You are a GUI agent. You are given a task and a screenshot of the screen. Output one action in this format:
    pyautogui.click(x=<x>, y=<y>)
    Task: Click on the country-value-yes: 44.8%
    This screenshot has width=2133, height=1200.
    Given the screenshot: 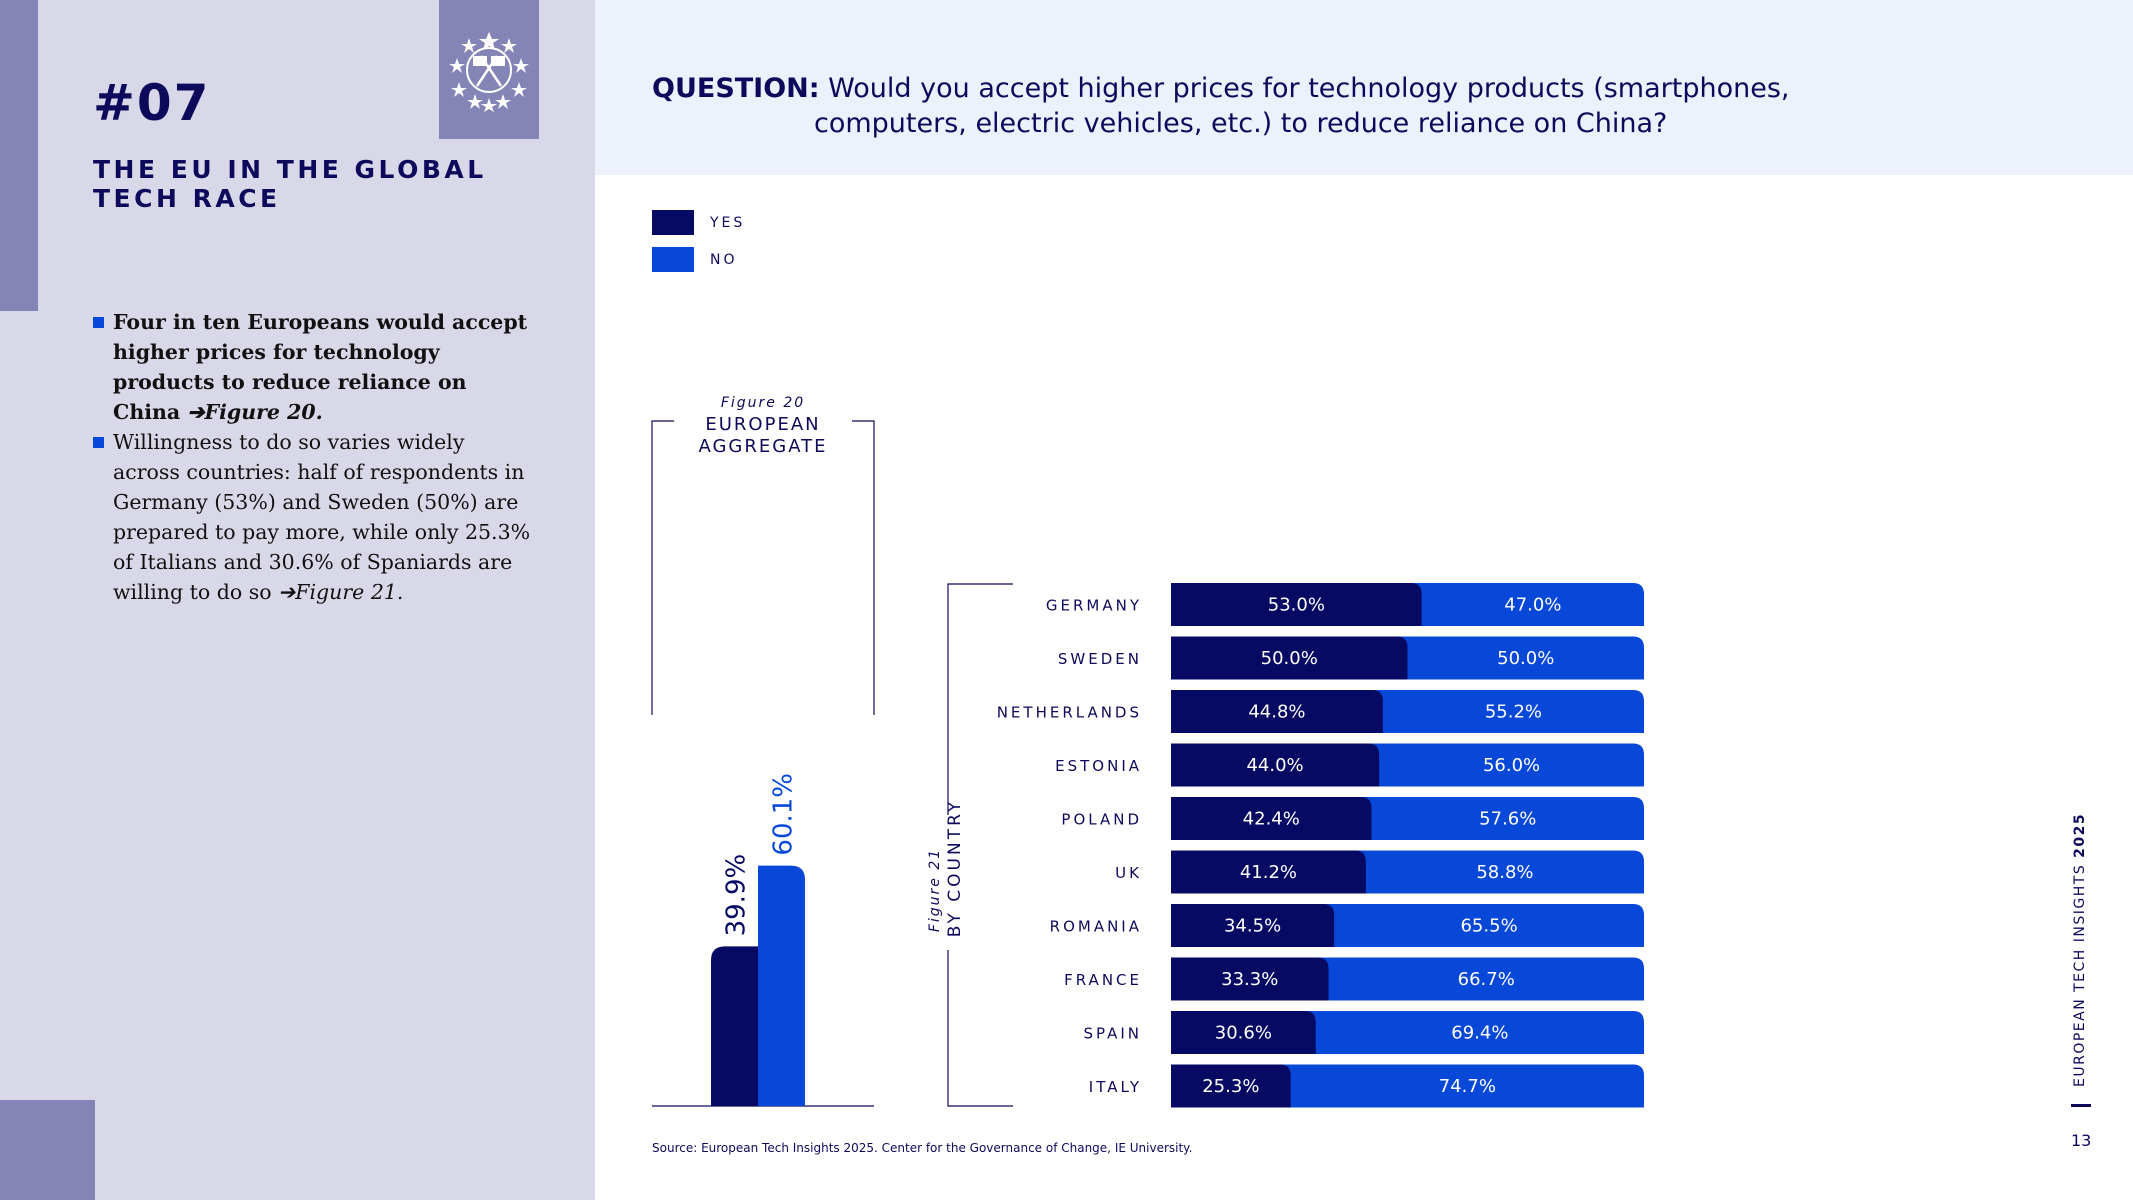 What is the action you would take?
    pyautogui.click(x=1276, y=712)
    